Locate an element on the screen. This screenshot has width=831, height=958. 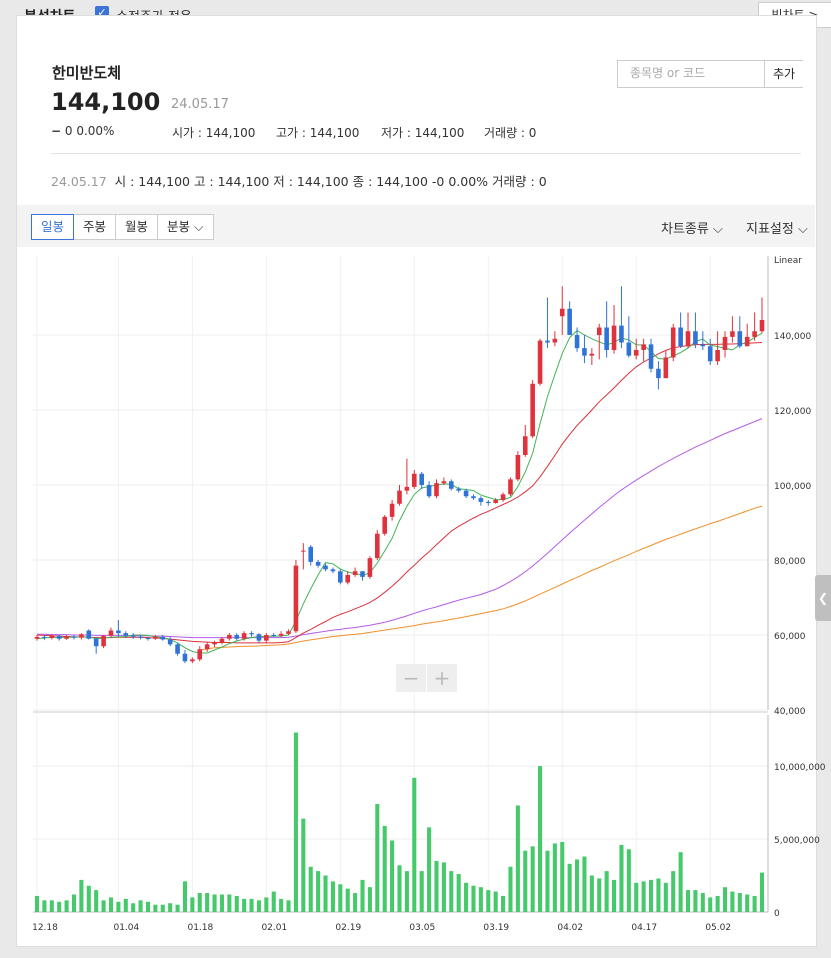
divider is located at coordinates (426, 153).